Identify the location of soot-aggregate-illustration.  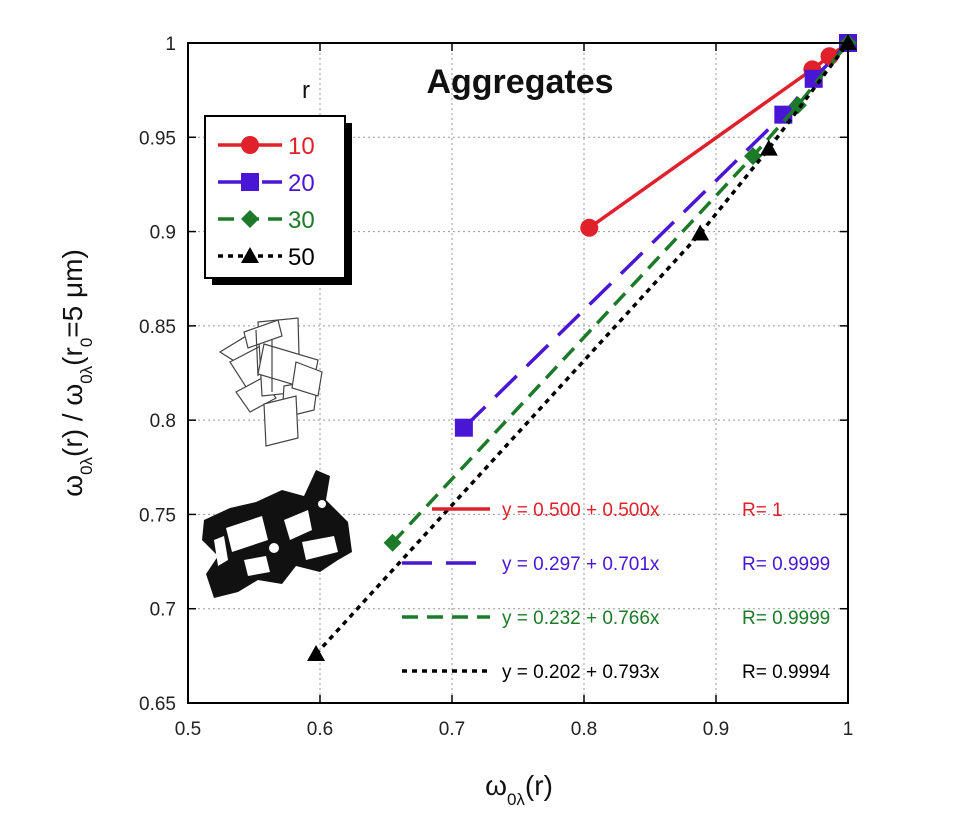
(277, 534).